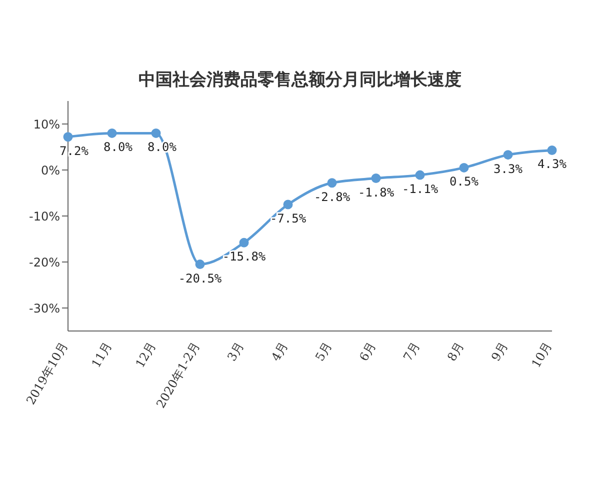  What do you see at coordinates (323, 352) in the screenshot?
I see `x-tick-label: 5月` at bounding box center [323, 352].